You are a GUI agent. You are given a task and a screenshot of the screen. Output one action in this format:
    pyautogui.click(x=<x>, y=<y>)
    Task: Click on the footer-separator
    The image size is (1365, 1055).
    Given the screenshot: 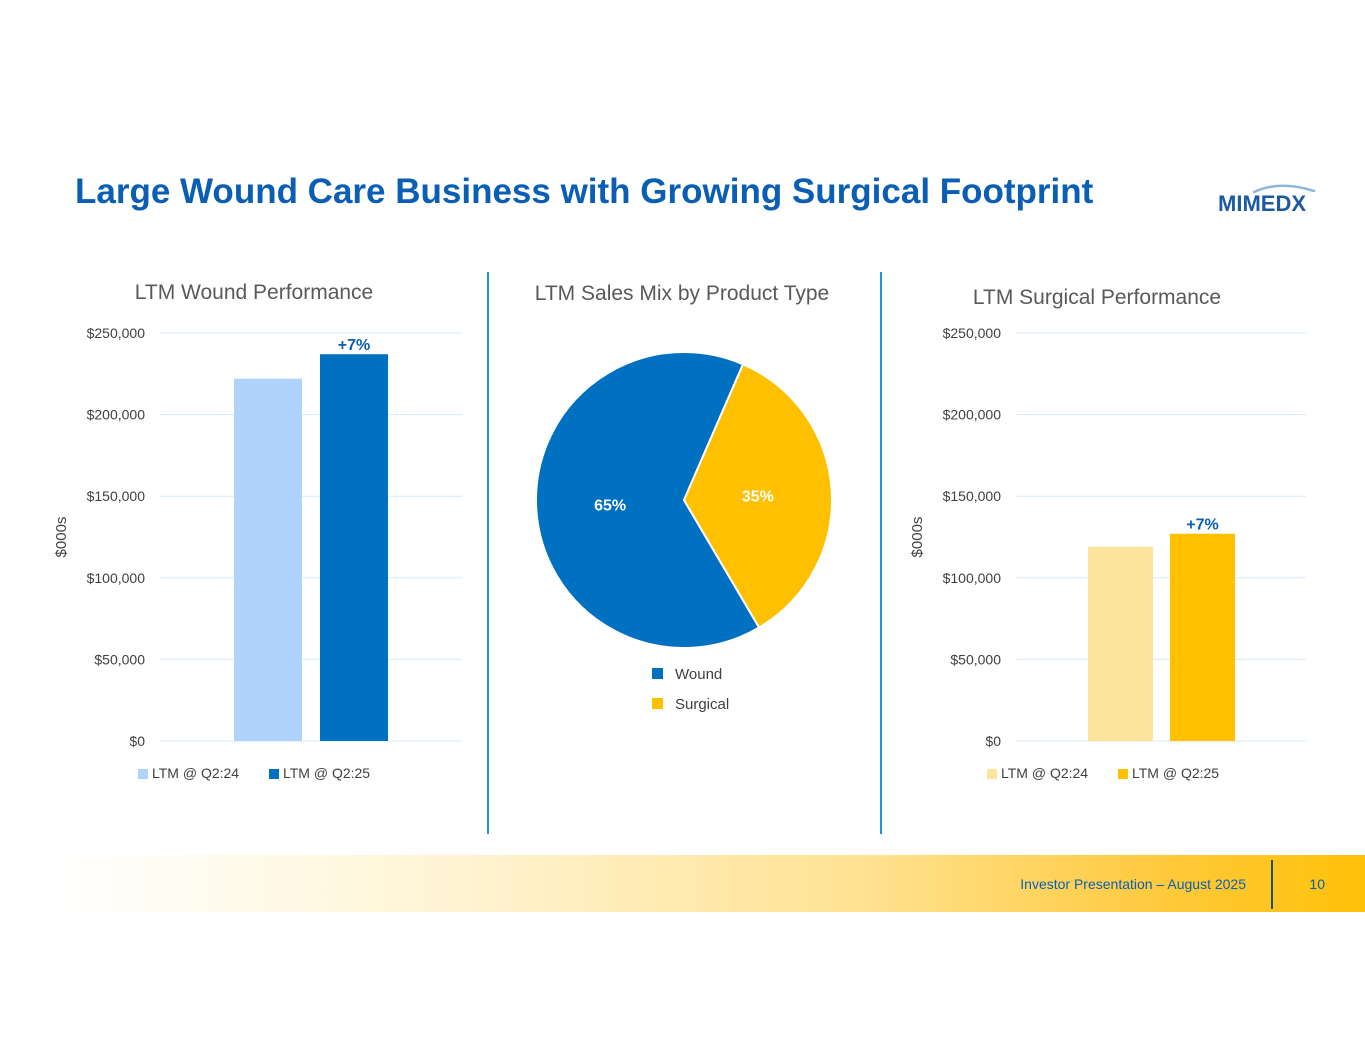 What is the action you would take?
    pyautogui.click(x=1272, y=884)
    